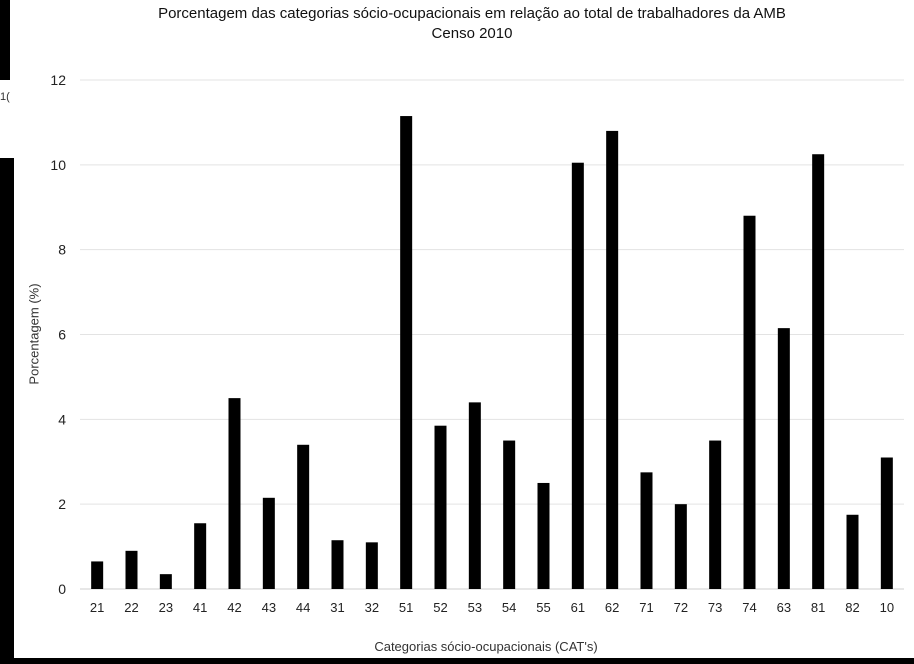 This screenshot has height=664, width=914. I want to click on left-edge-fragment-text: 1(, so click(5, 97).